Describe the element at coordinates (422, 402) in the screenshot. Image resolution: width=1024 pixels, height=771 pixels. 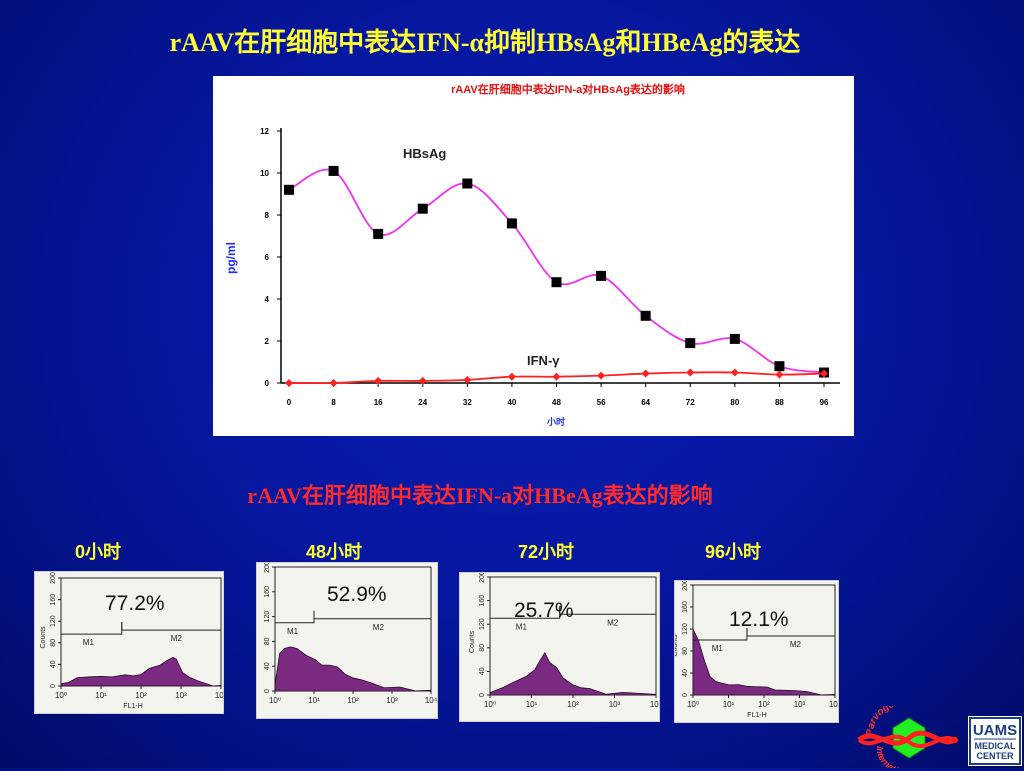
I see `x-tick-label: 24` at that location.